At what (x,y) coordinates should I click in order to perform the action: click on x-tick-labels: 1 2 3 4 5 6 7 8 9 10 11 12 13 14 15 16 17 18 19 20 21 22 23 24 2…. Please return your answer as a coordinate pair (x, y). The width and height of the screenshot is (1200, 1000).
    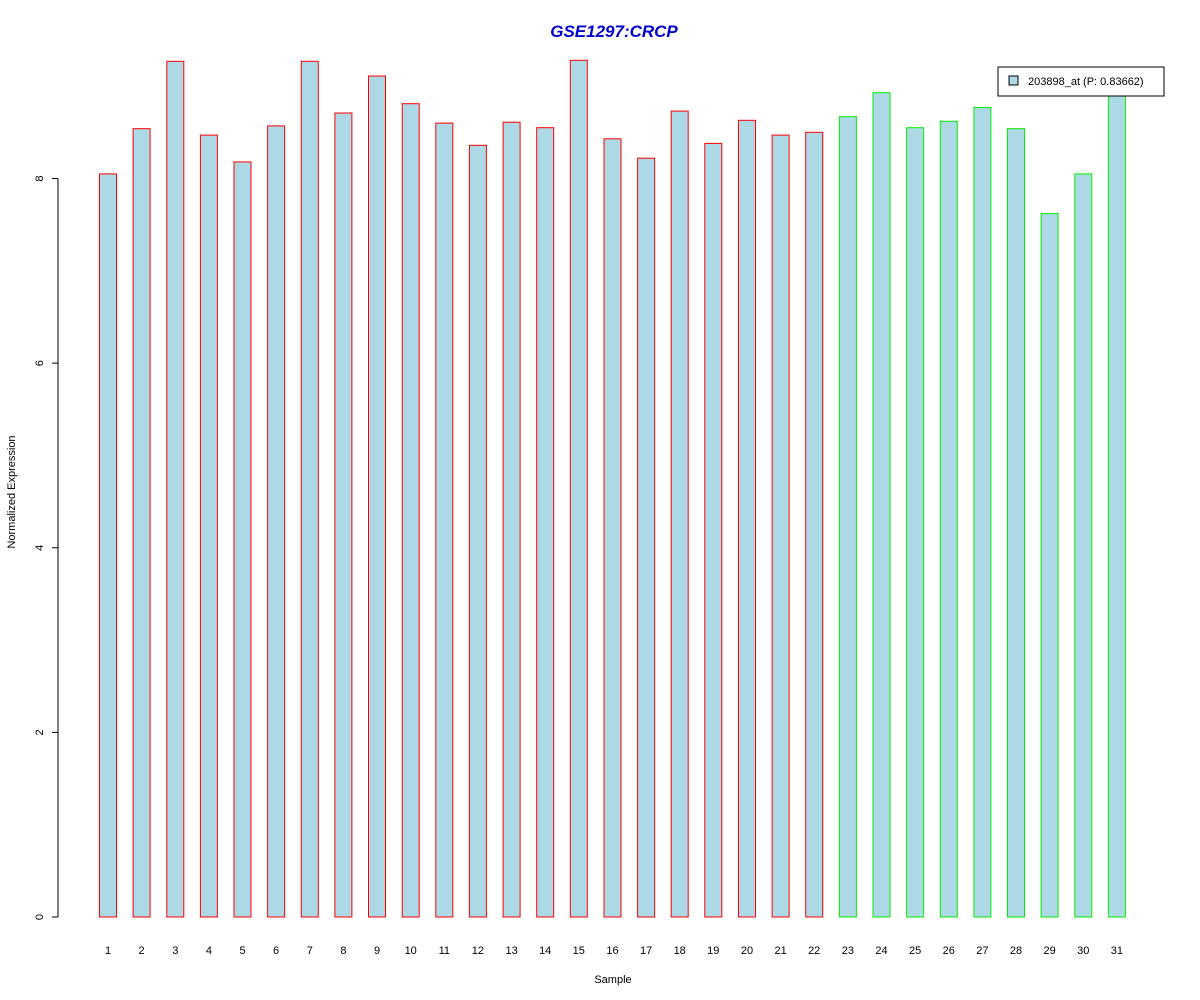
    Looking at the image, I should click on (614, 951).